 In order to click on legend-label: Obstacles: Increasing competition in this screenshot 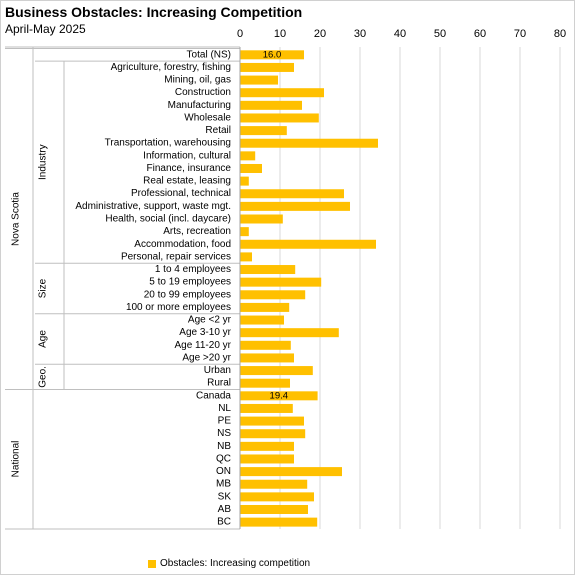, I will do `click(235, 563)`.